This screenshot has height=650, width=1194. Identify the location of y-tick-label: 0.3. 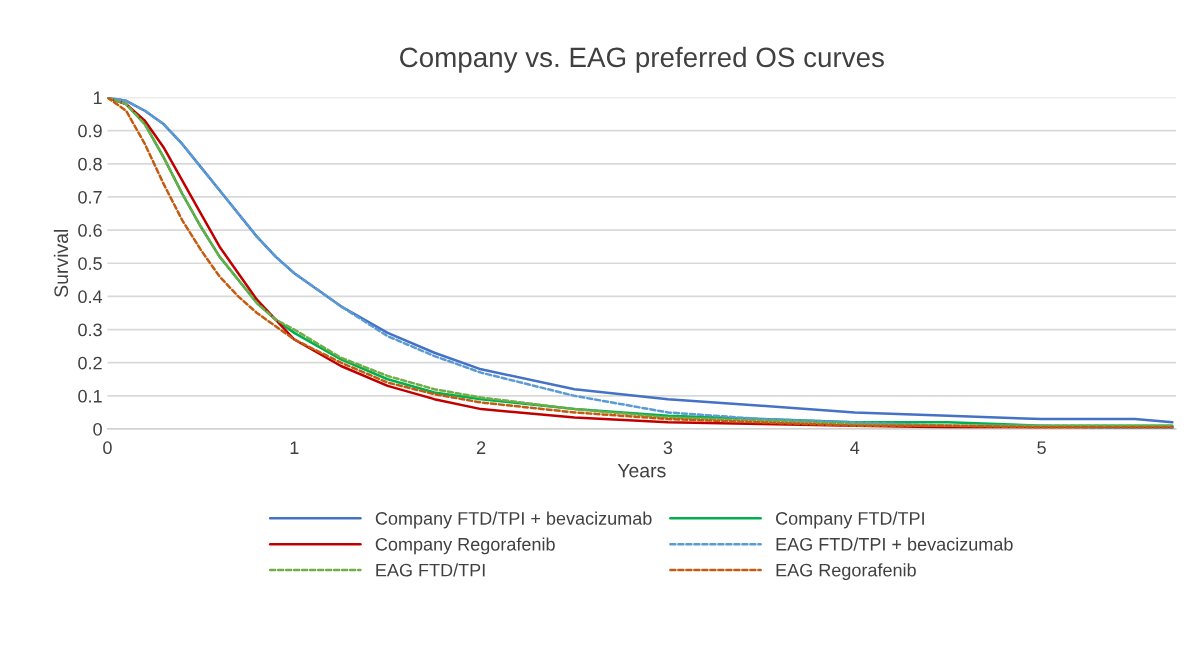
(90, 330).